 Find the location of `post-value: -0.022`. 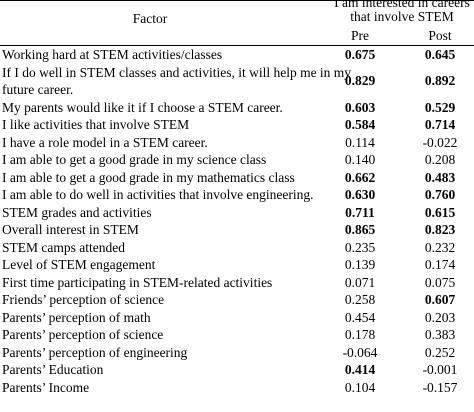

post-value: -0.022 is located at coordinates (440, 142).